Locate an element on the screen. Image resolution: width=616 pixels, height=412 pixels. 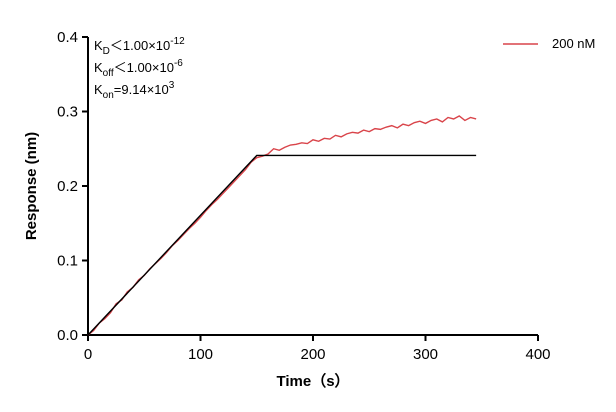
annotation: Kon=9.14×103 is located at coordinates (134, 90).